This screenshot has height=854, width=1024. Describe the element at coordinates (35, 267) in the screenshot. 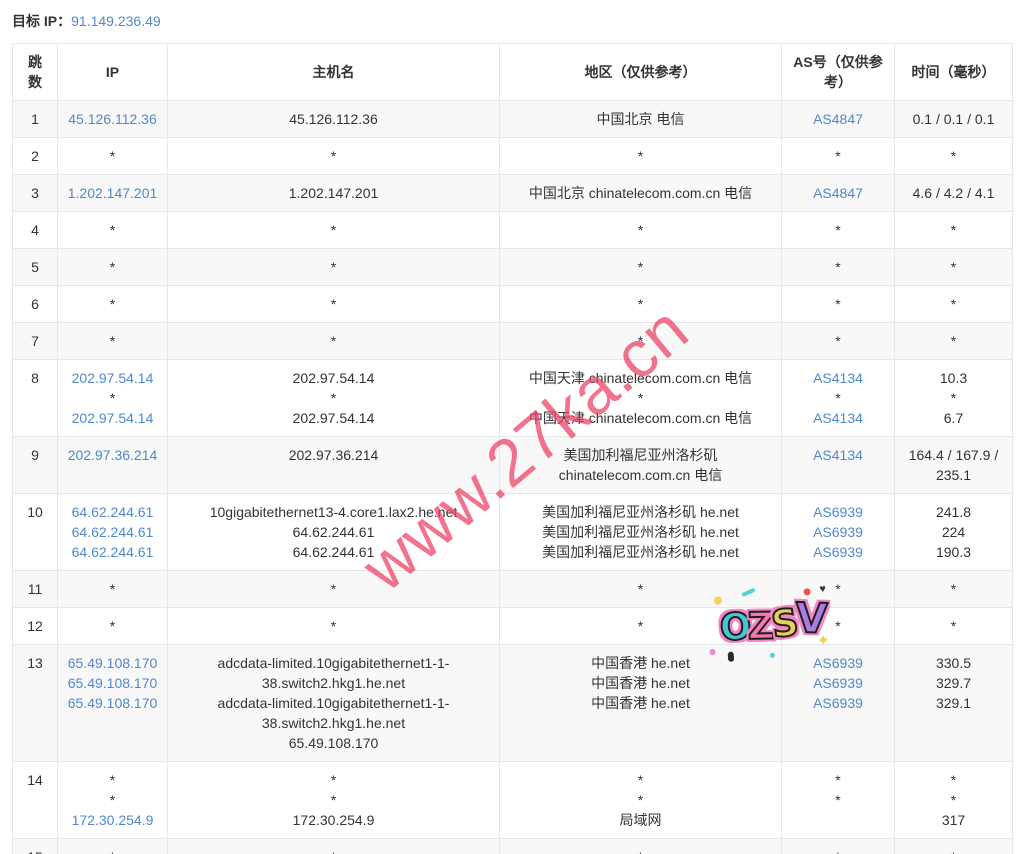

I see `cell-hop: 5` at that location.